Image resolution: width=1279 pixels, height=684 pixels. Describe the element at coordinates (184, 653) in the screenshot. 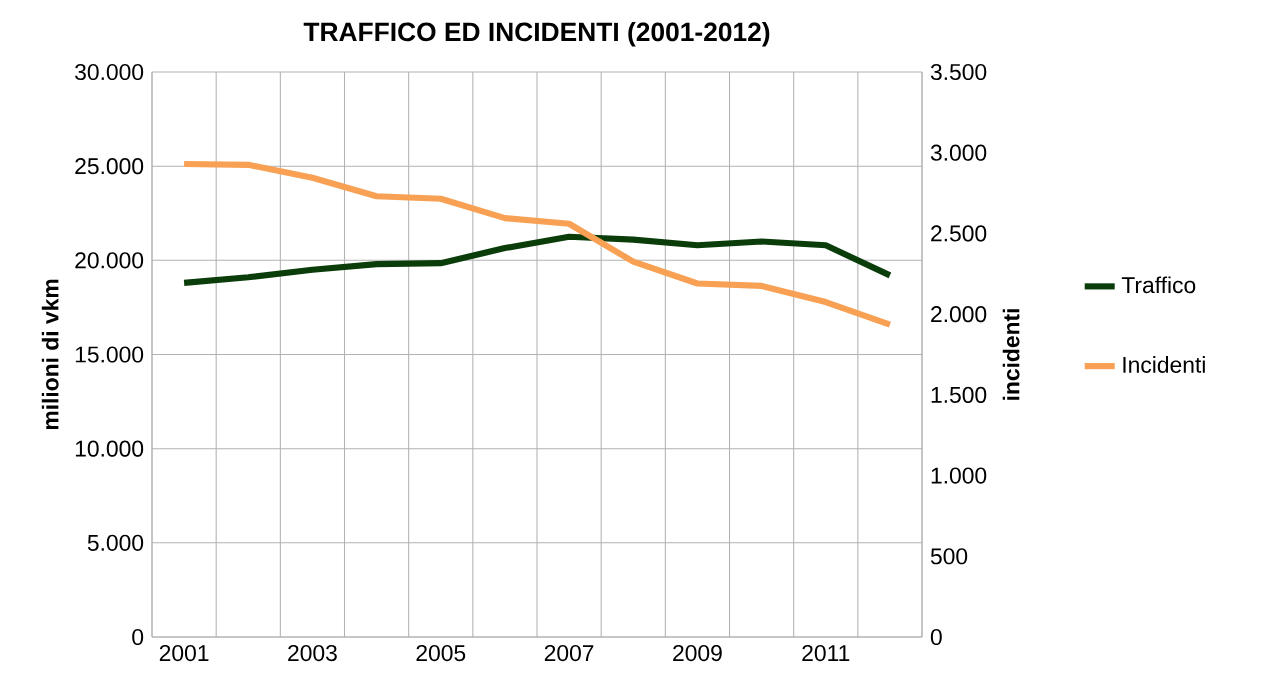

I see `x-tick-label: 2001` at that location.